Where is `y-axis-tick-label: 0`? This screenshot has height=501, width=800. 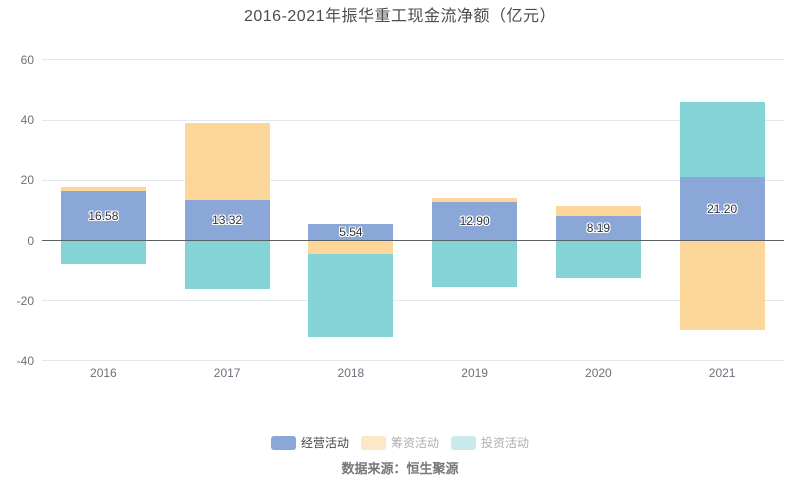 y-axis-tick-label: 0 is located at coordinates (30, 240).